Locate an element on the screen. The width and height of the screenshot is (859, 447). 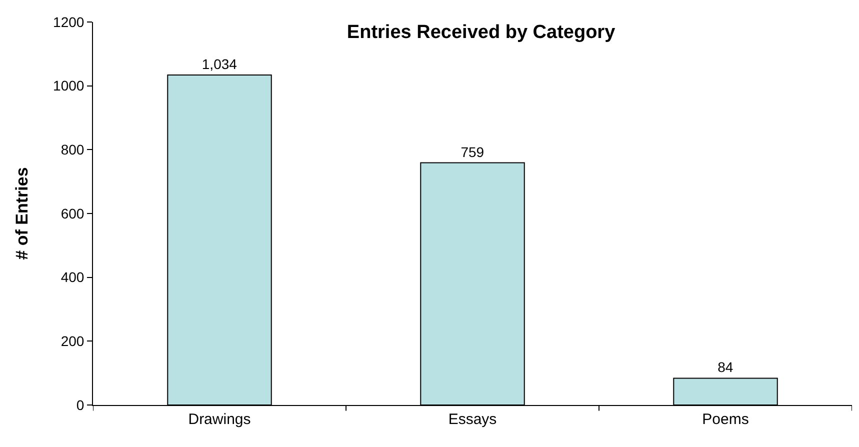
x-tick-label: Drawings is located at coordinates (219, 419).